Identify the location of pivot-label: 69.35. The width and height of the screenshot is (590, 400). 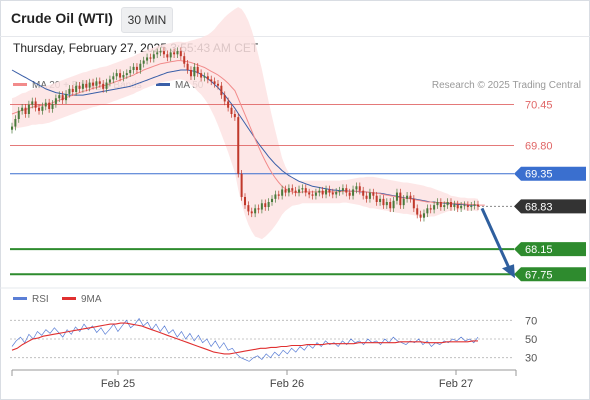
(539, 175).